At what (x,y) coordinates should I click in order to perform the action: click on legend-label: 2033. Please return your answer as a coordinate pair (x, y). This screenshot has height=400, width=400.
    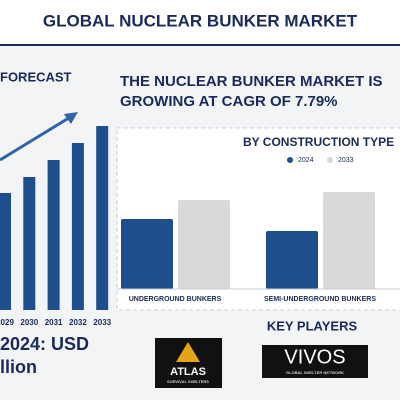
    Looking at the image, I should click on (346, 160).